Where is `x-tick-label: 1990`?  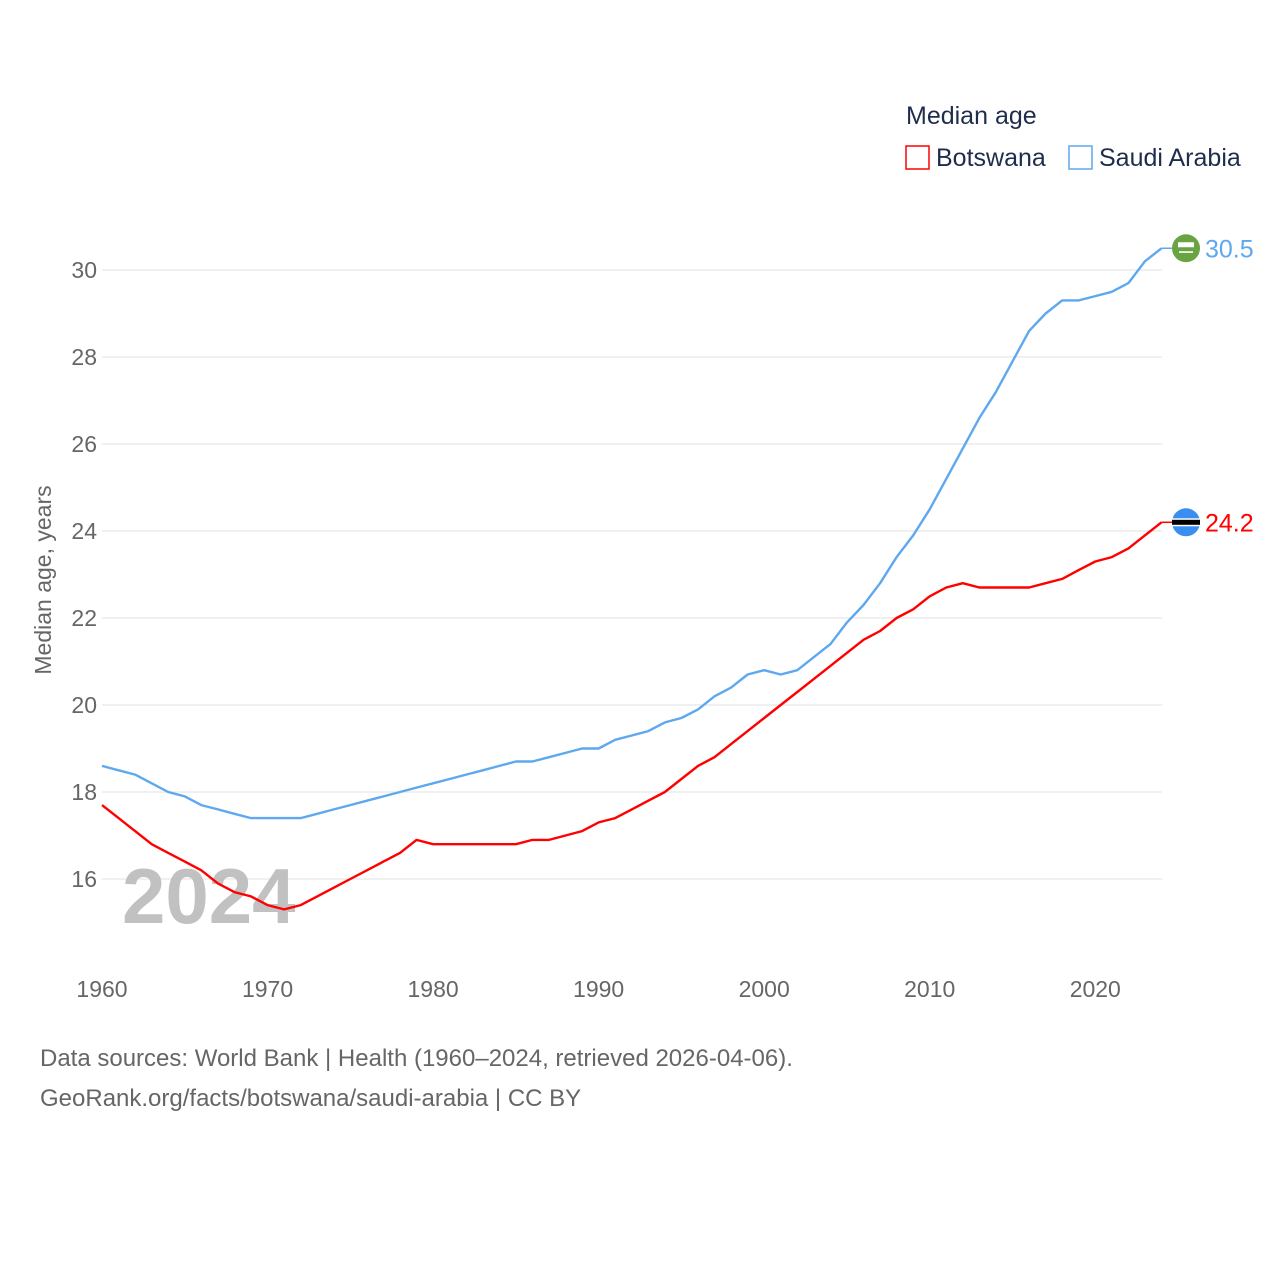
x-tick-label: 1990 is located at coordinates (598, 989).